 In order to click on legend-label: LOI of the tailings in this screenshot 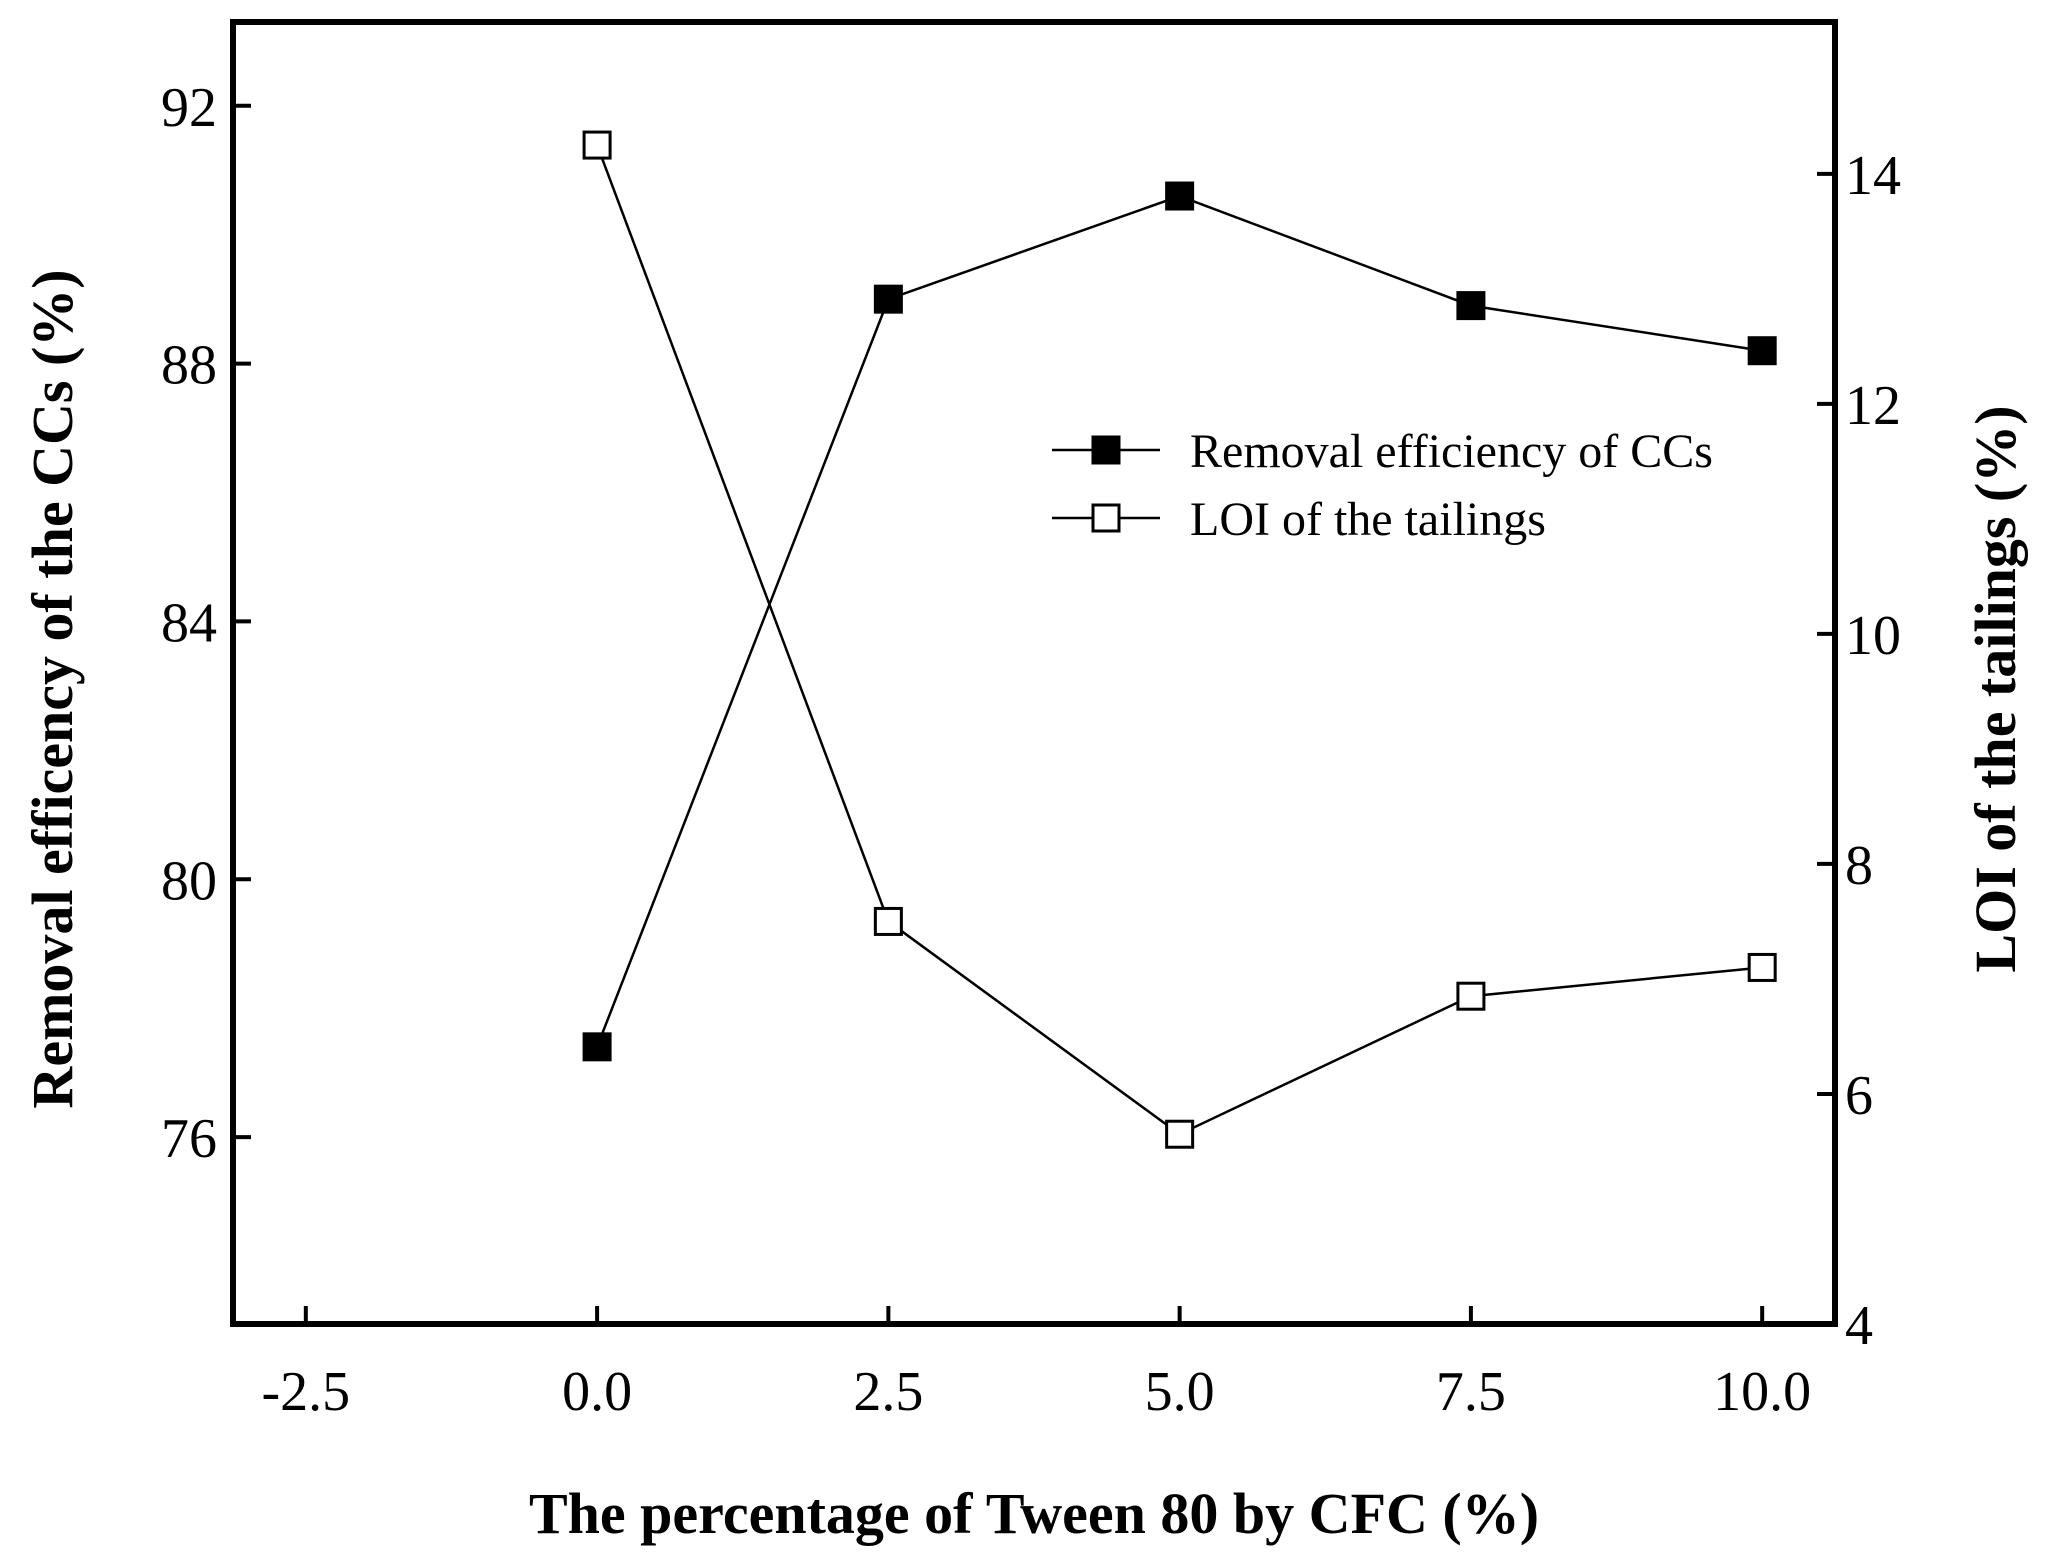, I will do `click(1368, 519)`.